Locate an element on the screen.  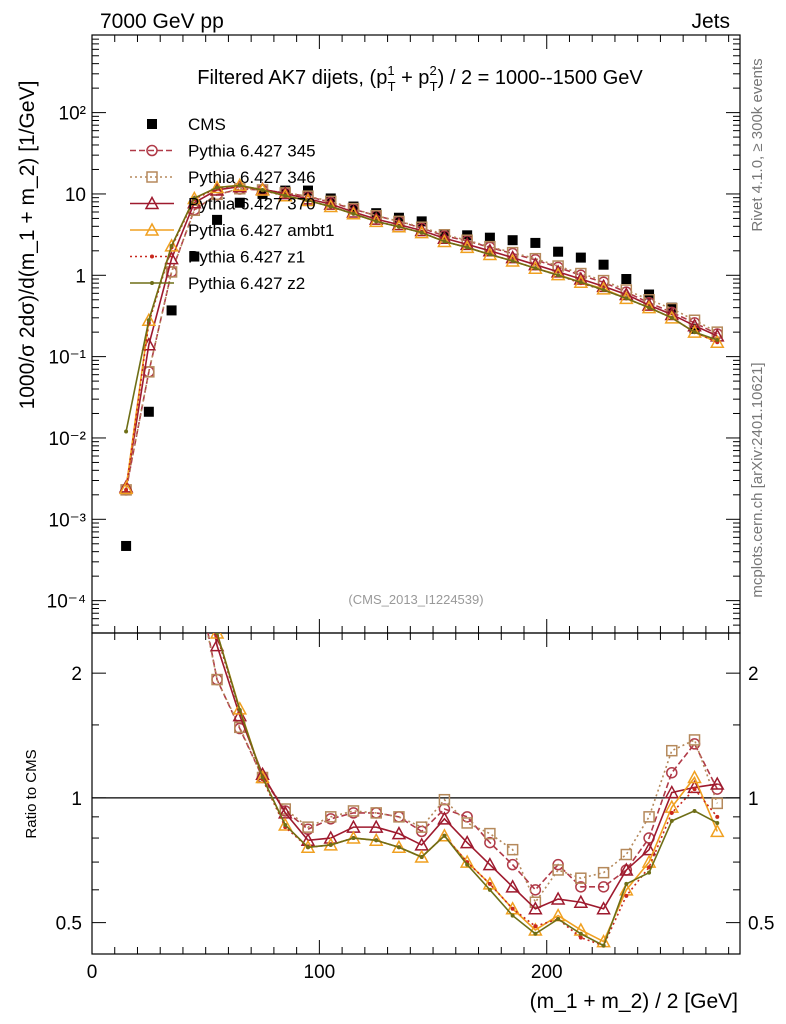
main-y-tick-label: 1 is located at coordinates (80, 276).